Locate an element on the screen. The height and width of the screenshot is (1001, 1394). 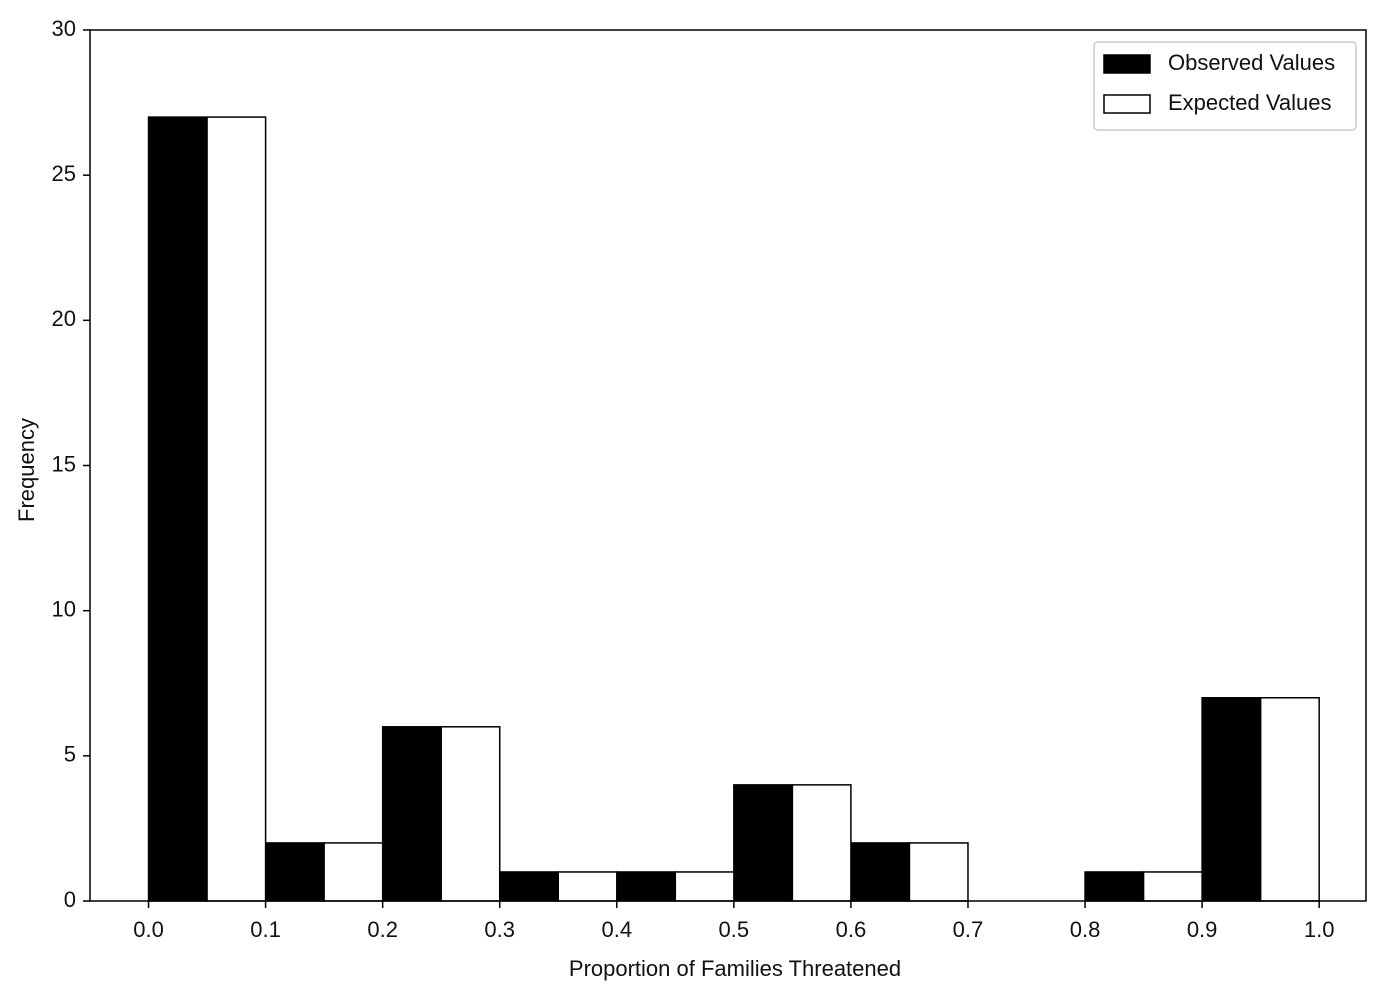
x-tick-label: 0.9 is located at coordinates (1202, 929).